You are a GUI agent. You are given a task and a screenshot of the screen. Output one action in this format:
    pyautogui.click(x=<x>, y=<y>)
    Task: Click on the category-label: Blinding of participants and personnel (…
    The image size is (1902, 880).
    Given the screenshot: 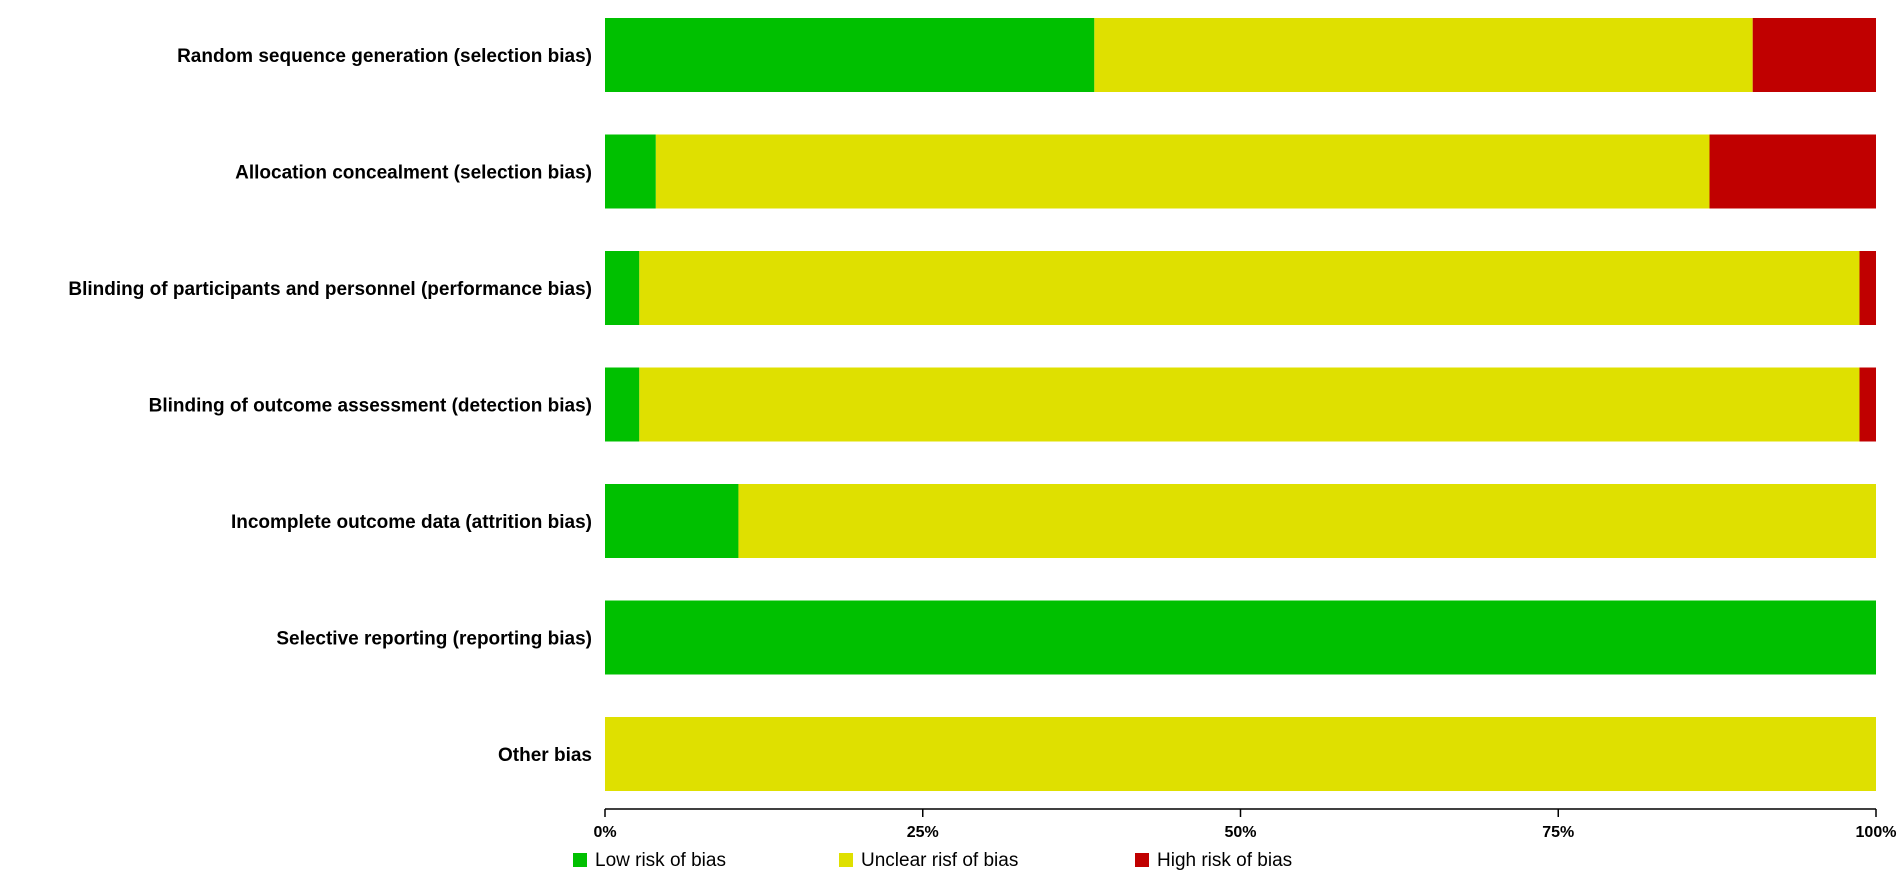 What is the action you would take?
    pyautogui.click(x=330, y=289)
    